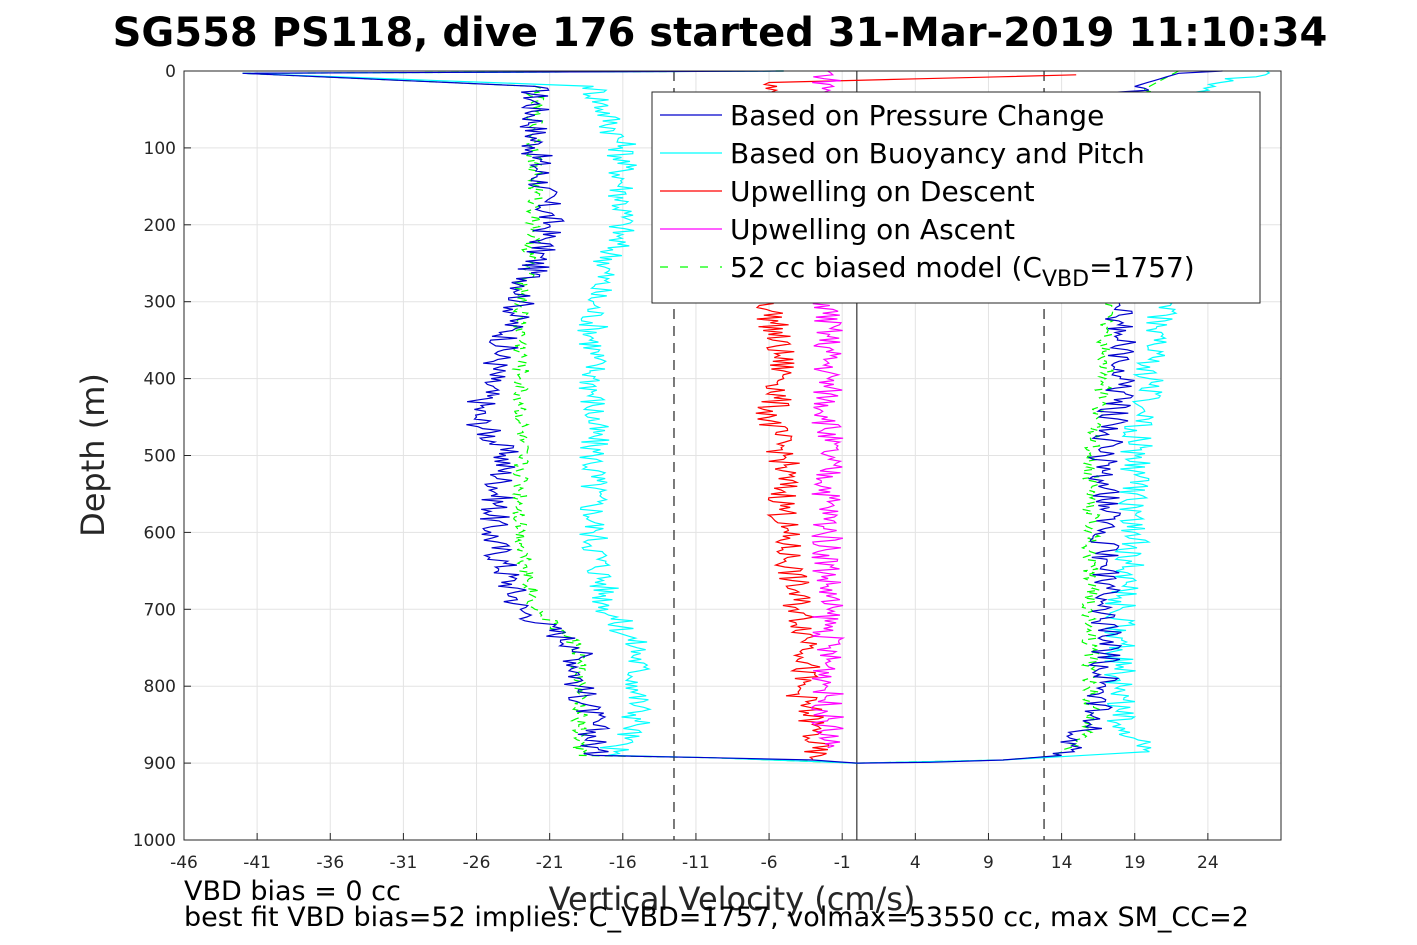  Describe the element at coordinates (872, 229) in the screenshot. I see `legend-label: Upwelling on Ascent` at that location.